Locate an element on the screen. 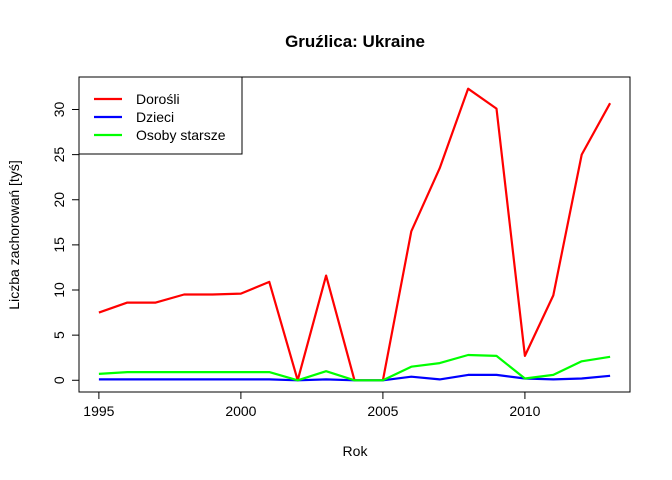 The height and width of the screenshot is (480, 672). y-axis-label: Liczba zachorowań [tyś] is located at coordinates (14, 234).